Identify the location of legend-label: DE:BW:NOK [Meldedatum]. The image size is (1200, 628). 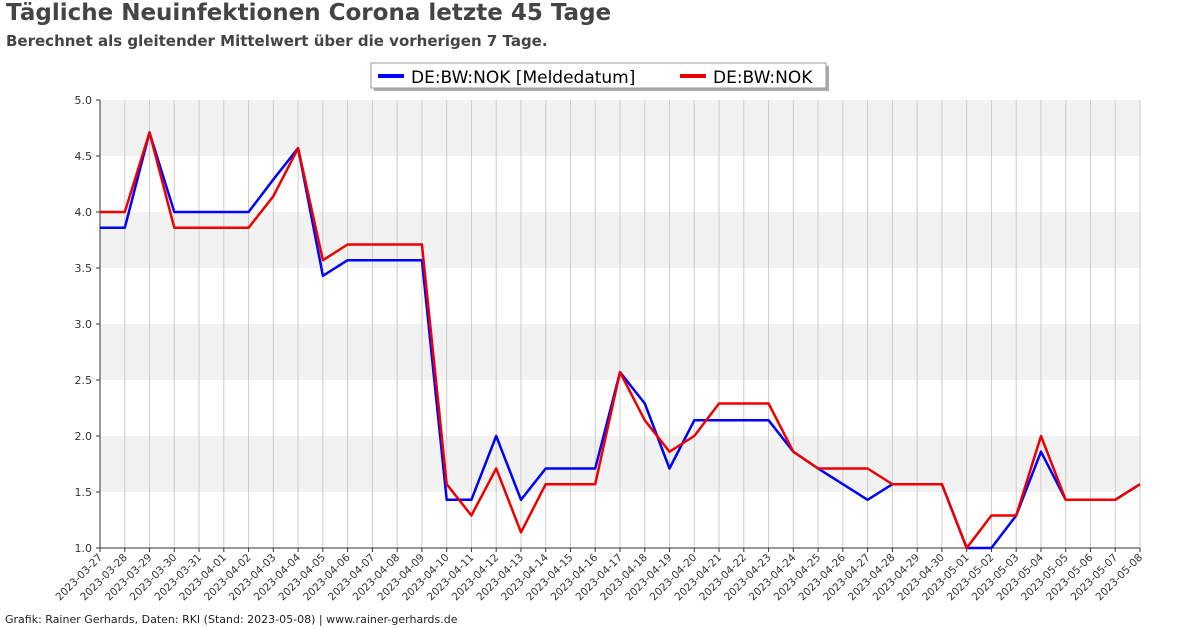
(523, 78).